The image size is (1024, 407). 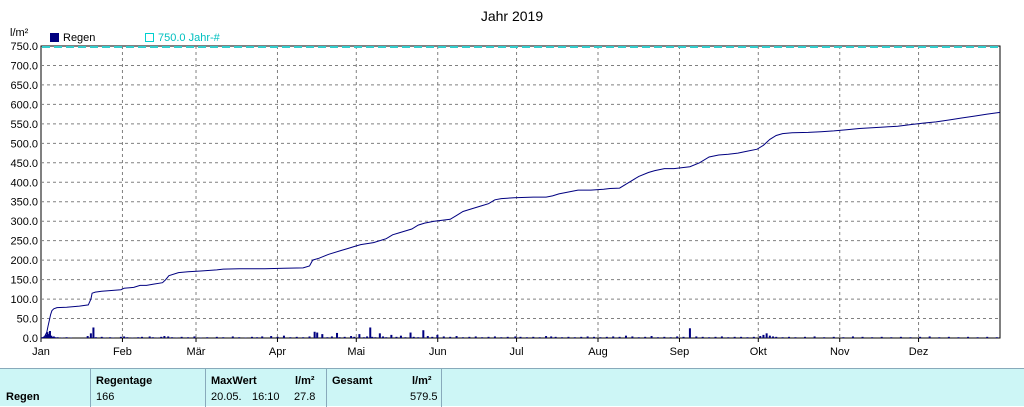 I want to click on legend-regen-label: Regen, so click(x=79, y=38).